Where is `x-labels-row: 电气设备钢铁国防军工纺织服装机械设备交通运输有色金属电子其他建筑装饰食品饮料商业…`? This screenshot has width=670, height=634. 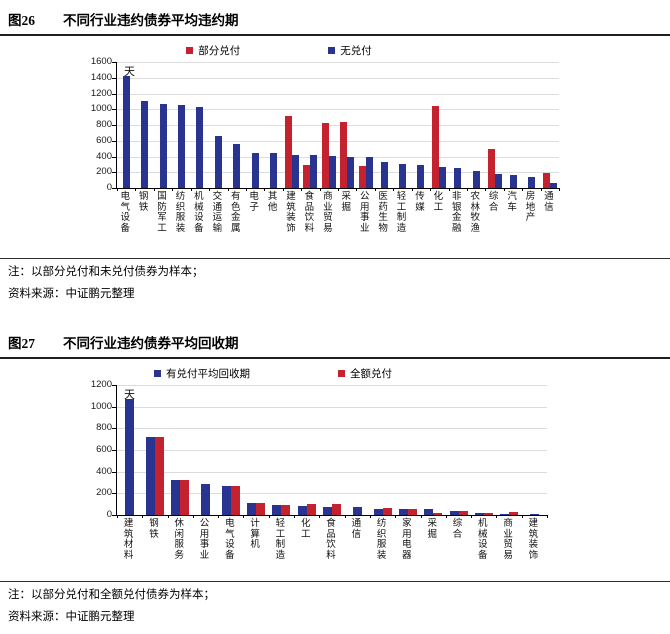
x-labels-row: 电气设备钢铁国防军工纺织服装机械设备交通运输有色金属电子其他建筑装饰食品饮料商业… is located at coordinates (337, 213).